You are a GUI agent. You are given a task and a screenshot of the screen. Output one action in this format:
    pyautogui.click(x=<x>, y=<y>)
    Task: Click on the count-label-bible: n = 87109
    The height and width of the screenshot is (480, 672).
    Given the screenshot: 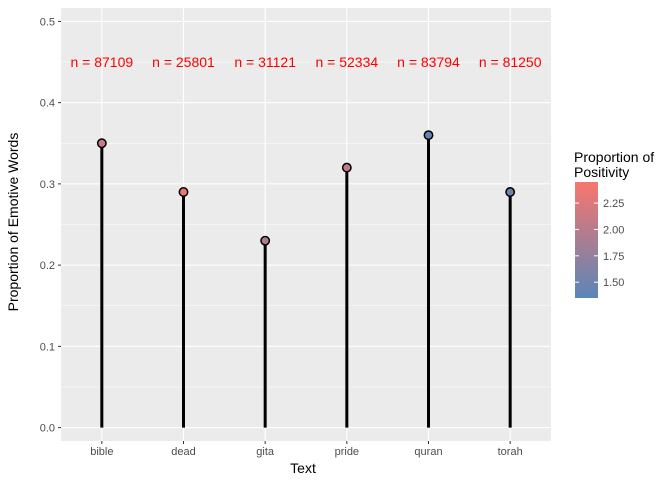 What is the action you would take?
    pyautogui.click(x=101, y=62)
    